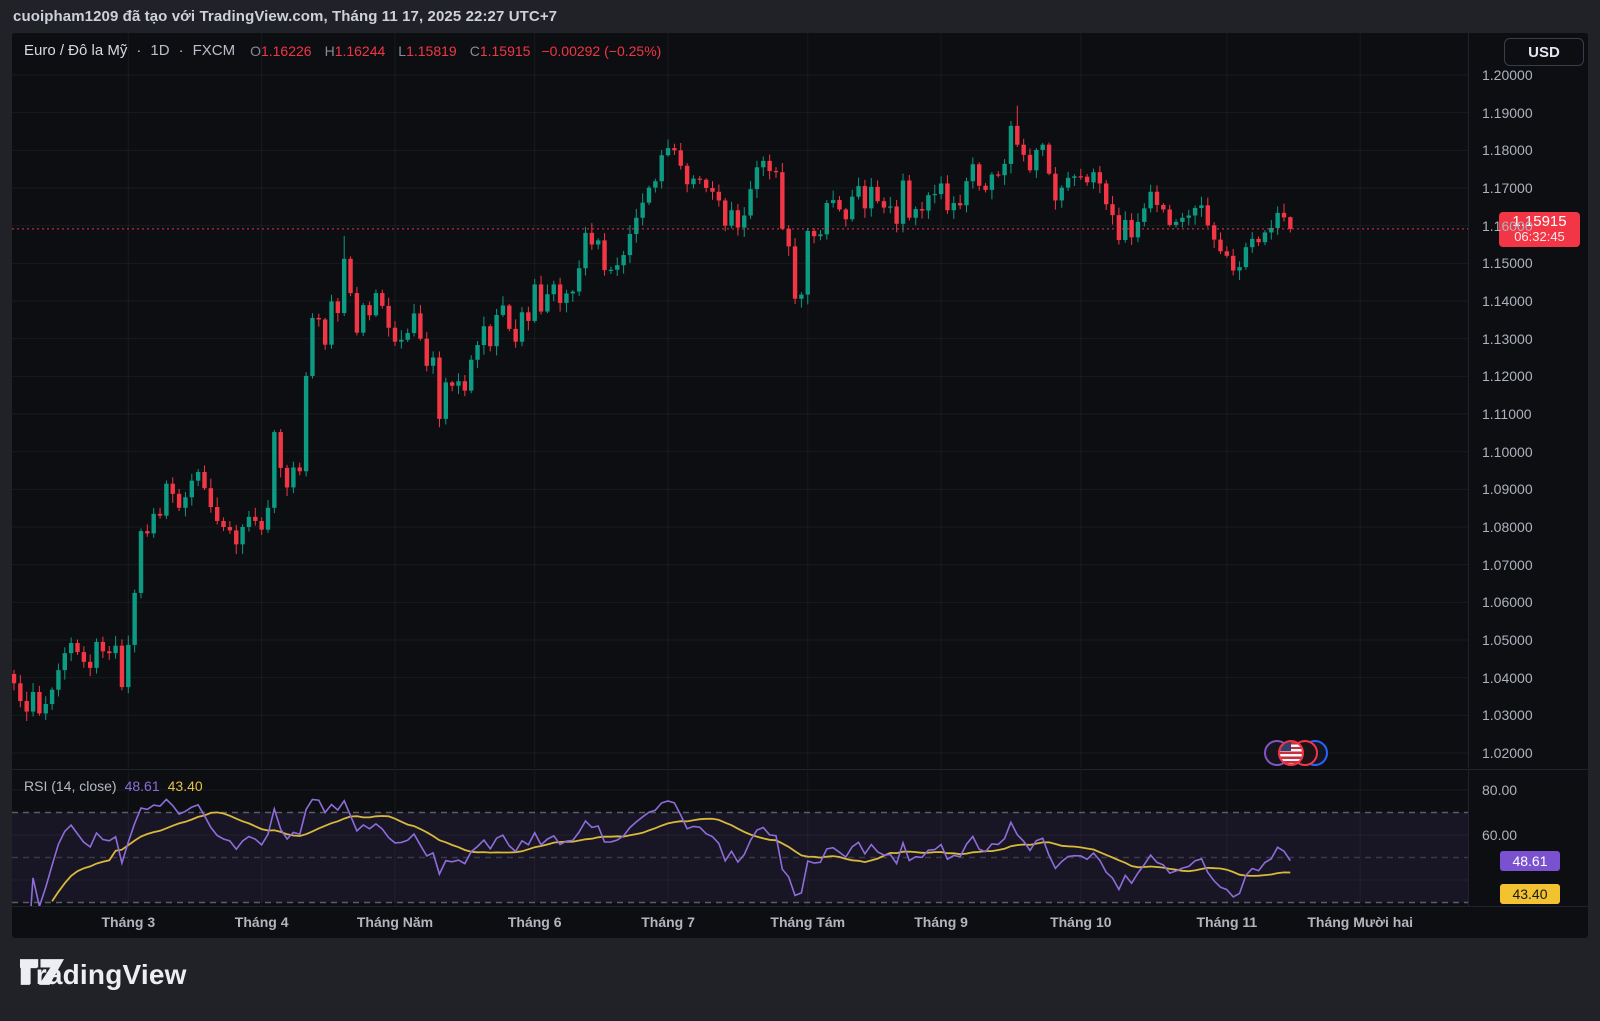 The width and height of the screenshot is (1600, 1021). What do you see at coordinates (427, 50) in the screenshot?
I see `ohlc-item: L1.15819` at bounding box center [427, 50].